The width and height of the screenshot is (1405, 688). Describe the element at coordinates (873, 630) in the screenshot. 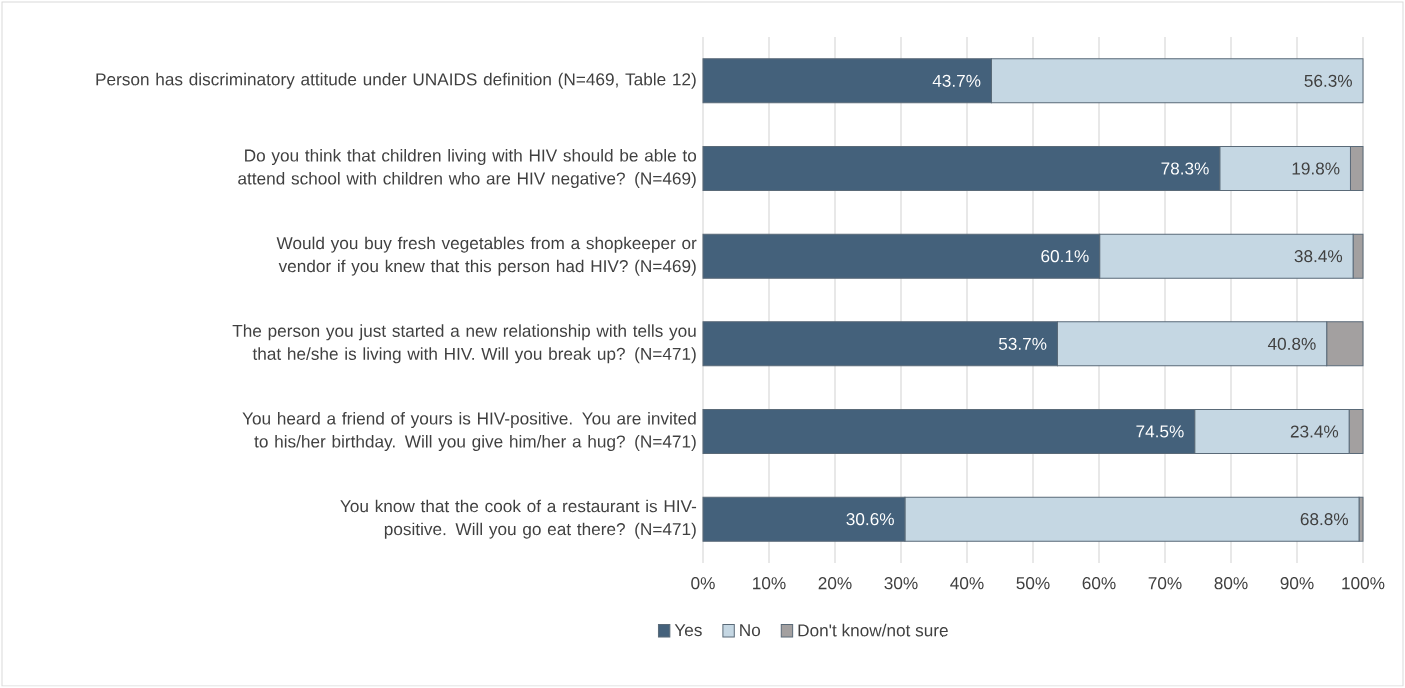

I see `legend-label: Don't know/not sure` at that location.